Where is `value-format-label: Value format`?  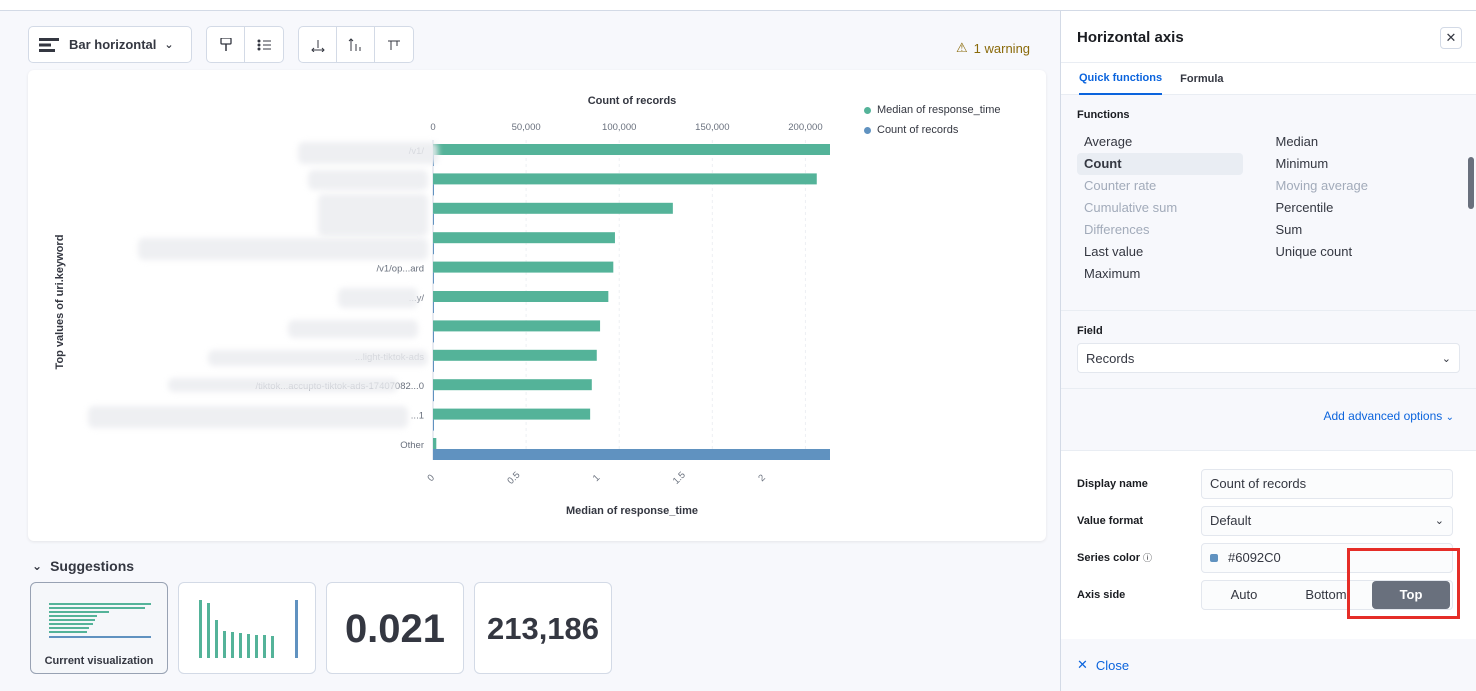 value-format-label: Value format is located at coordinates (1110, 520).